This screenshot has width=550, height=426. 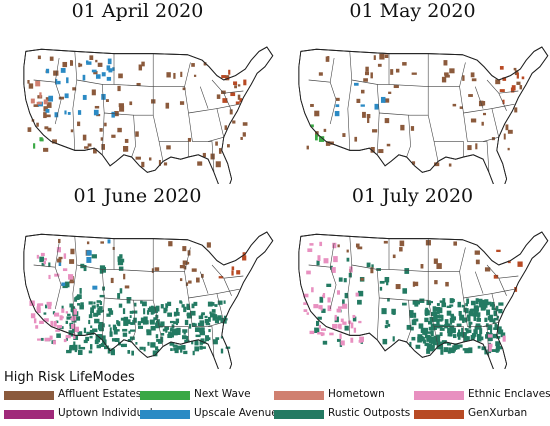 What do you see at coordinates (369, 413) in the screenshot?
I see `legend-label: Rustic Outposts` at bounding box center [369, 413].